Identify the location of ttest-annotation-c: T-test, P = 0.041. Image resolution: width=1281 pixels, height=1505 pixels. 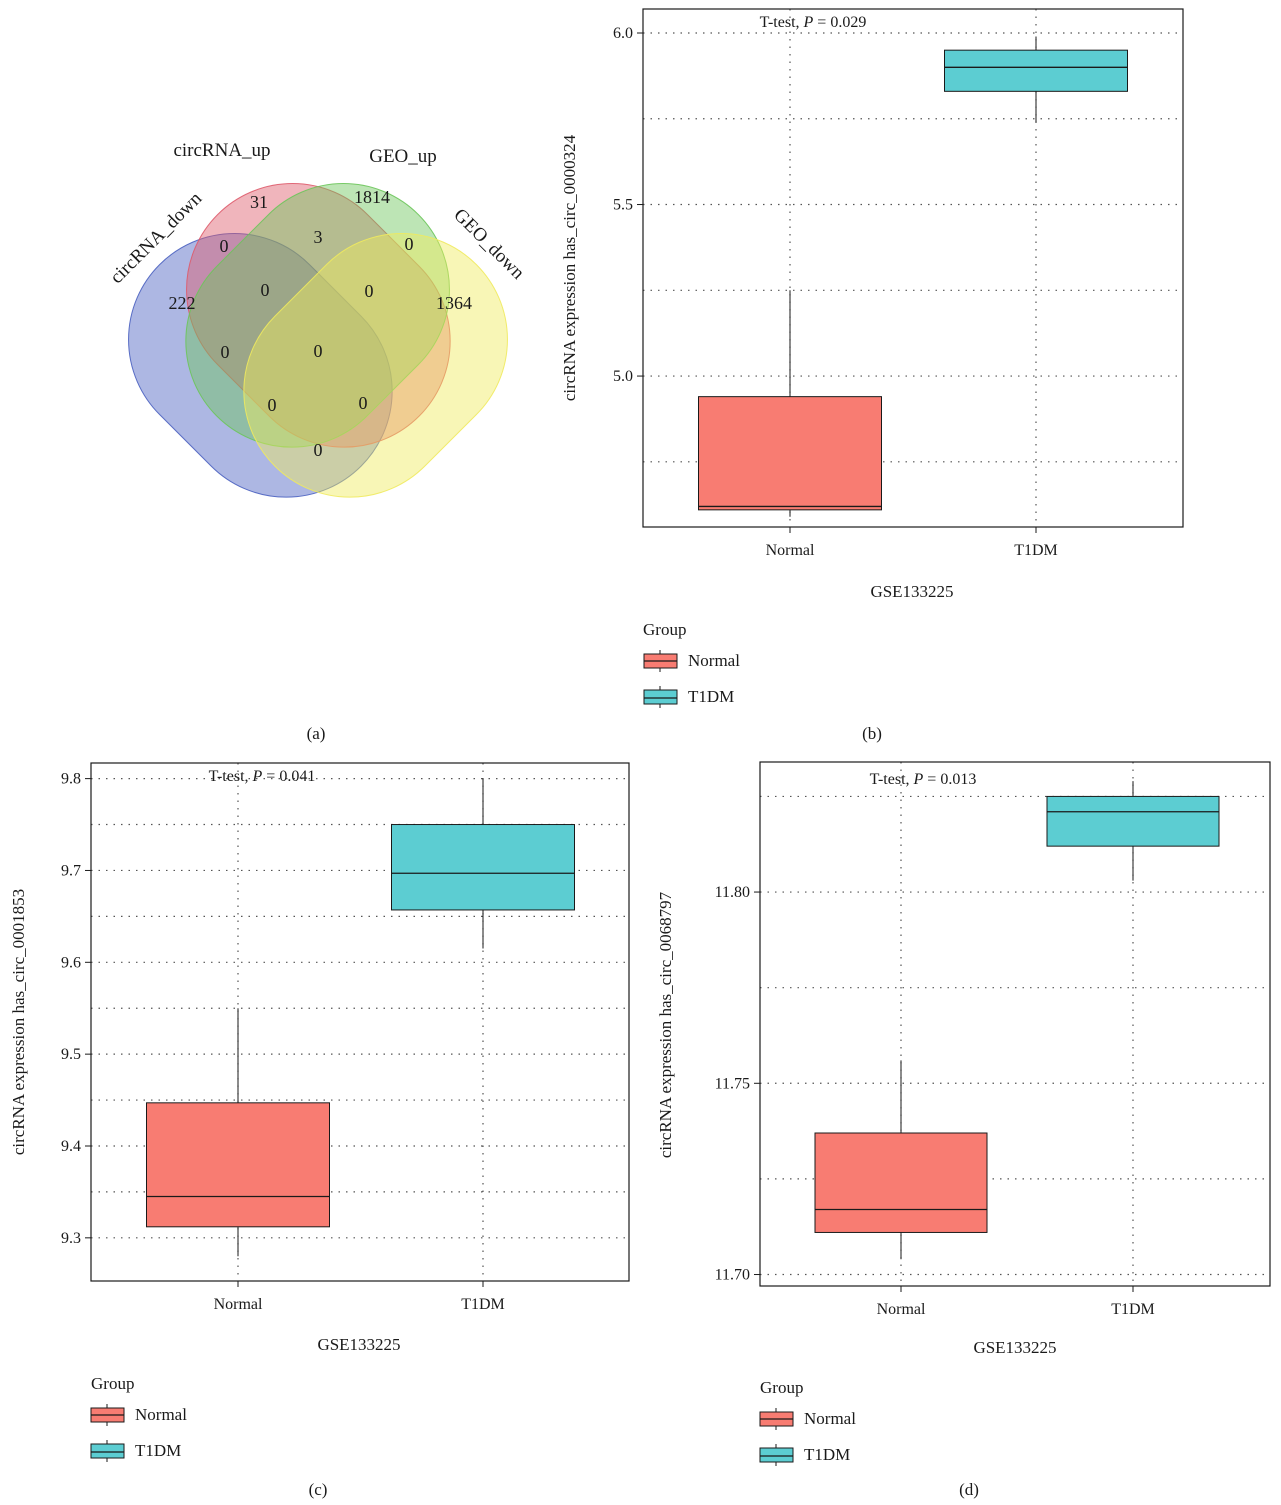
(262, 776).